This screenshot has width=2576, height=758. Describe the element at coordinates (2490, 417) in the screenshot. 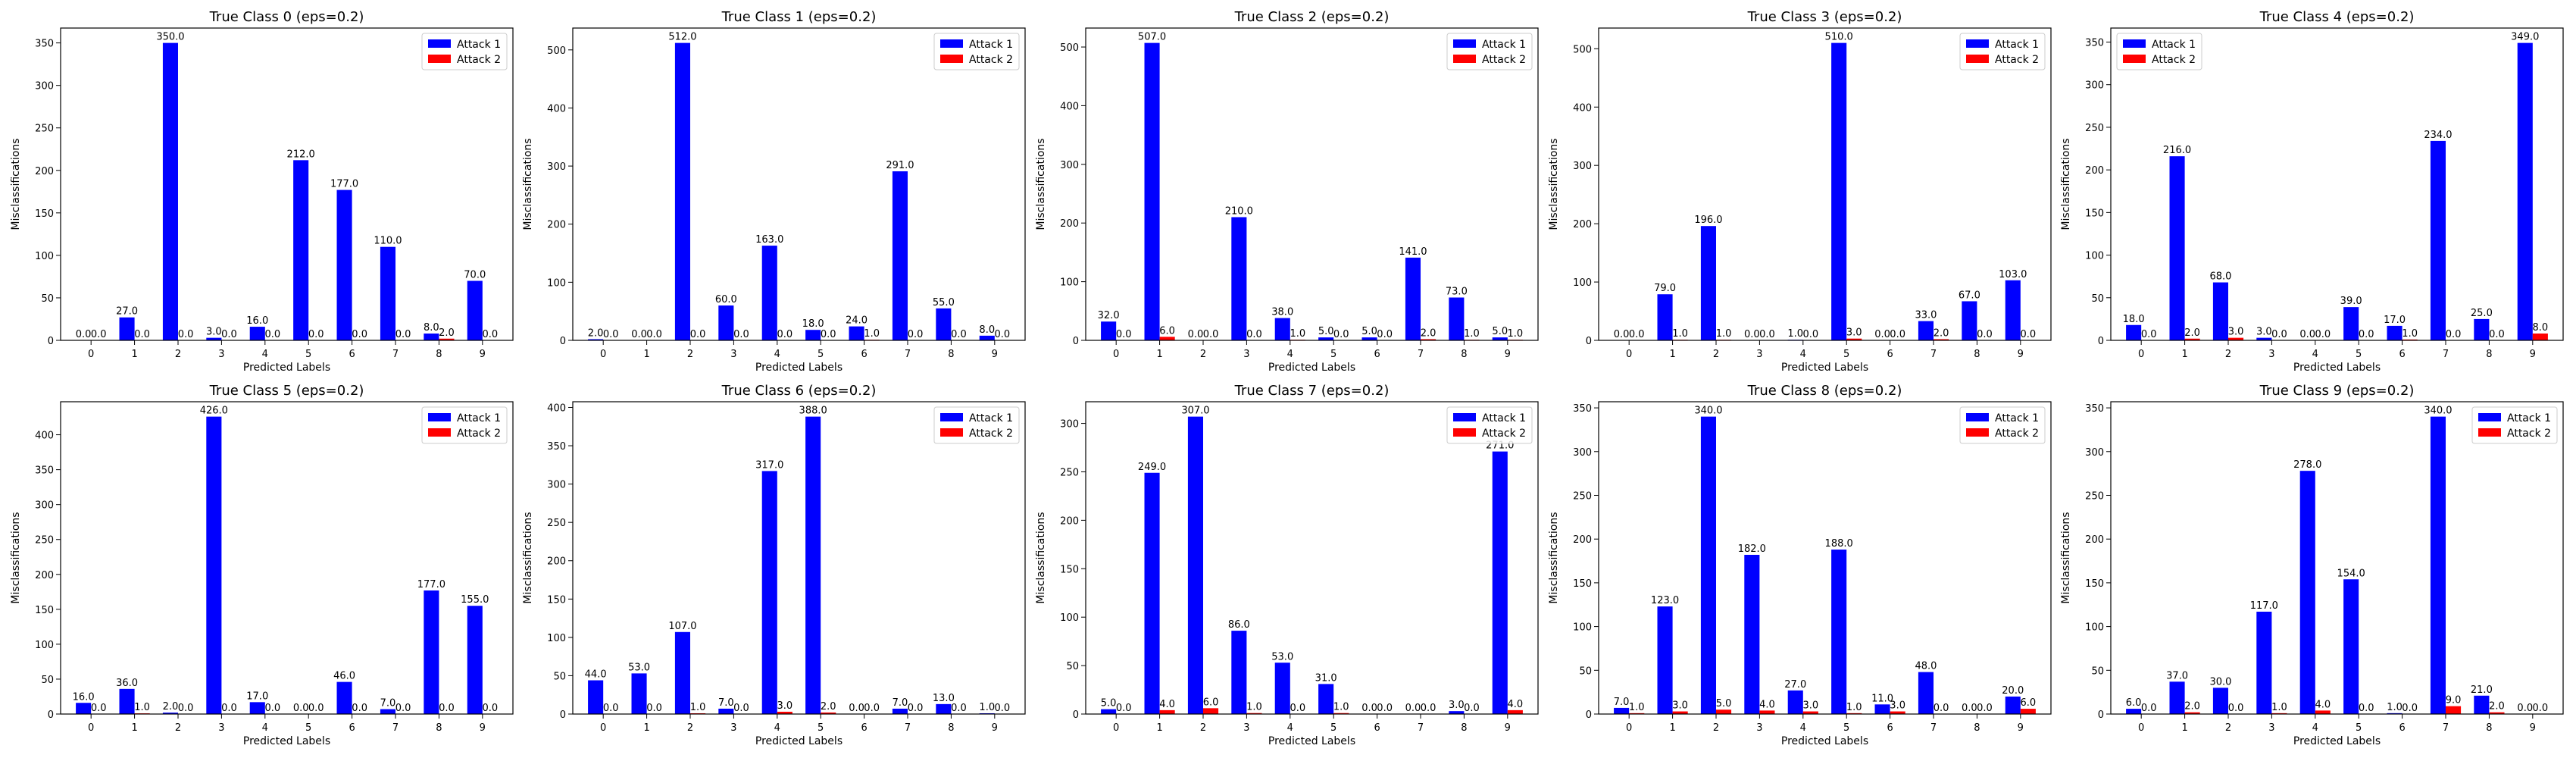

I see `legend-swatch-attack1` at that location.